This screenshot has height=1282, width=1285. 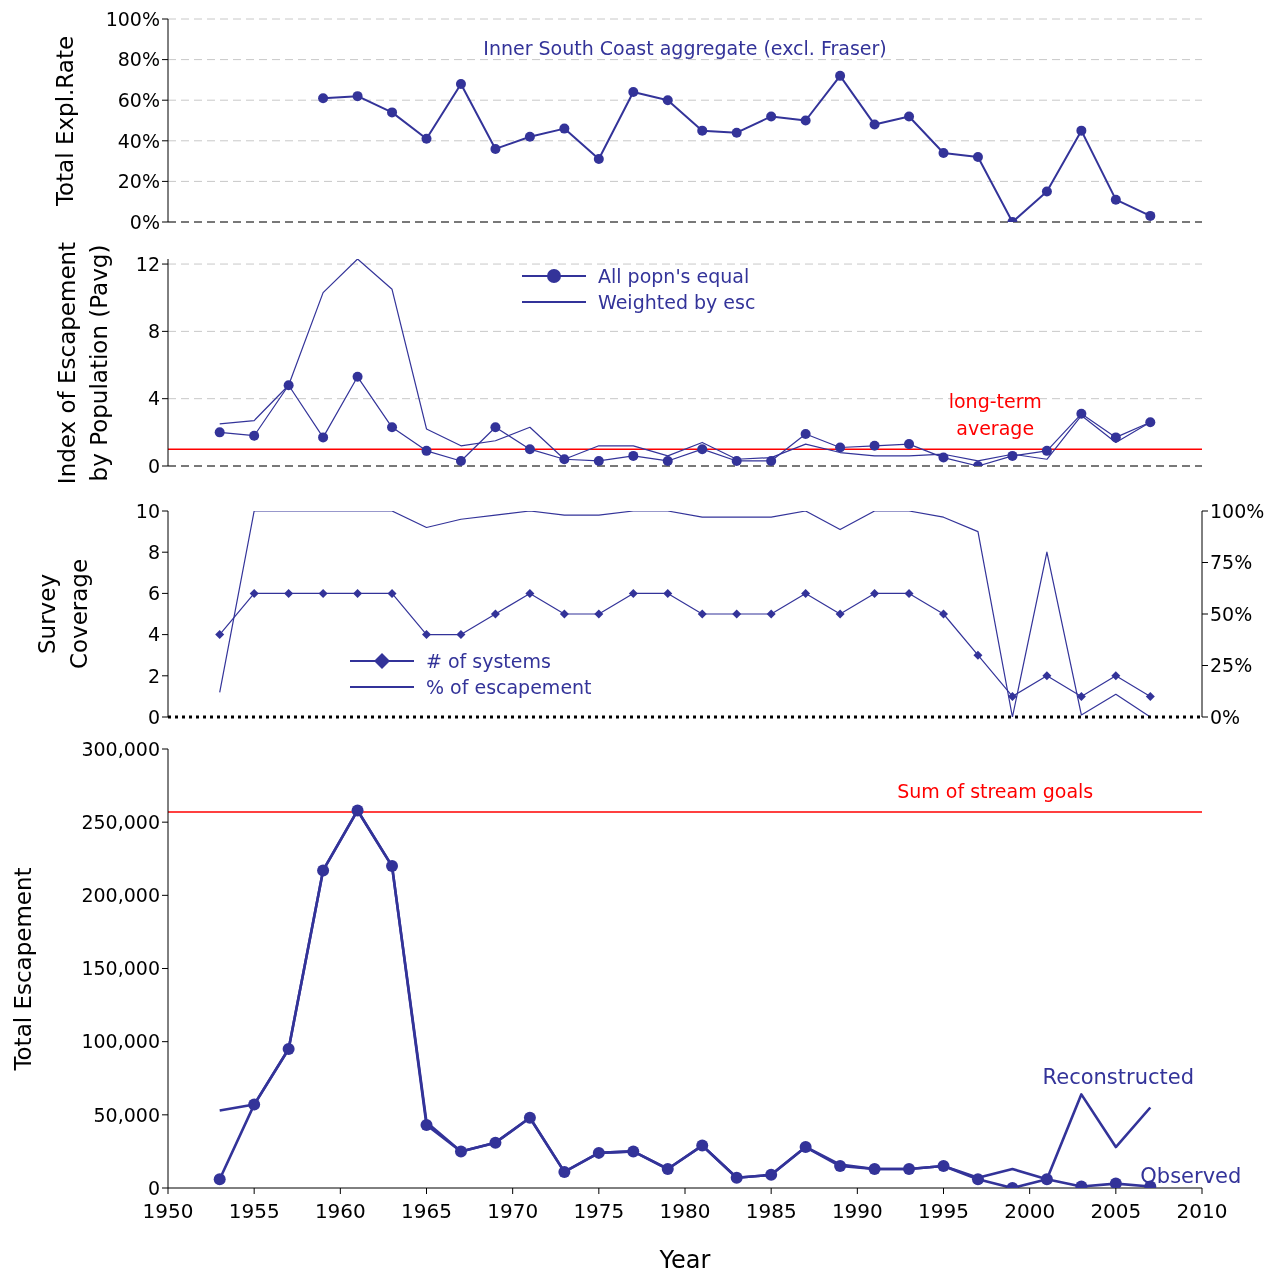 What do you see at coordinates (132, 18) in the screenshot?
I see `y-tick-label: 100%` at bounding box center [132, 18].